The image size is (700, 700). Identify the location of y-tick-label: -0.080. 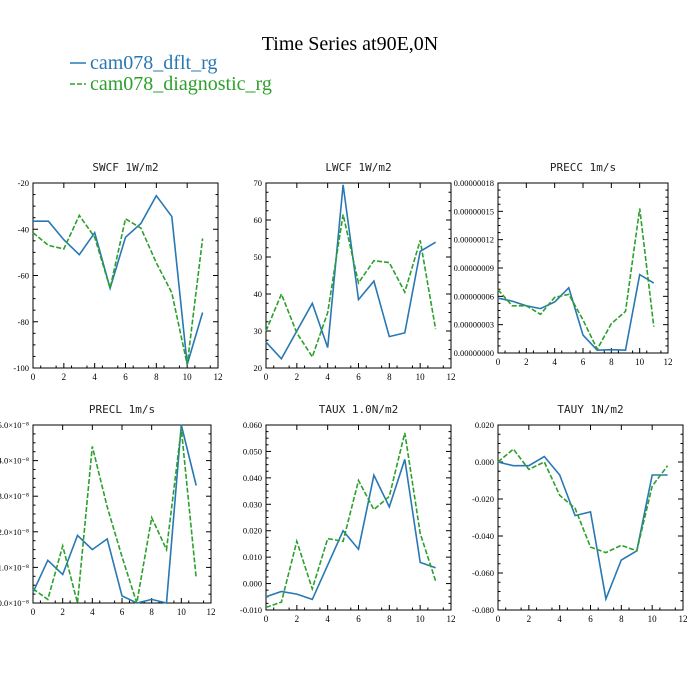
(483, 610).